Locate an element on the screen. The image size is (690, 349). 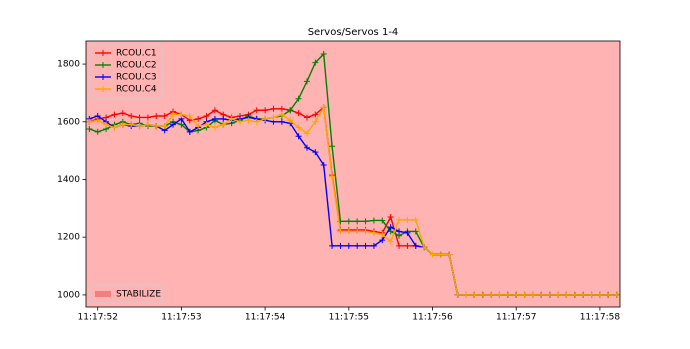
mode-legend-box is located at coordinates (126, 294).